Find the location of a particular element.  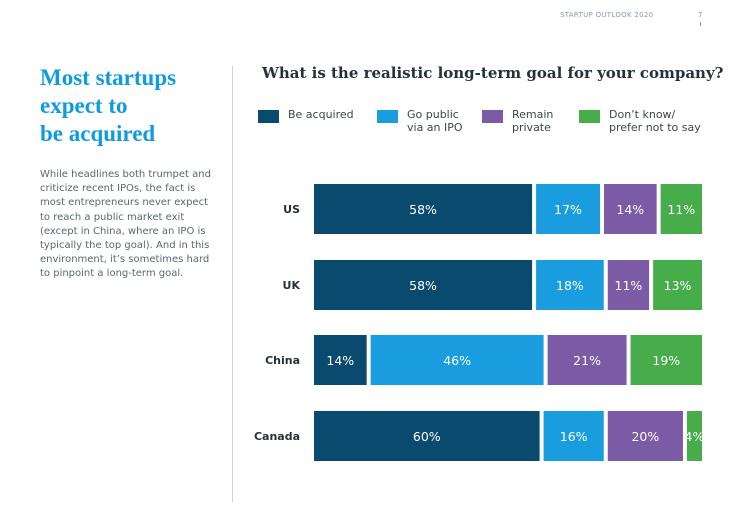

bar-value-label: 60% is located at coordinates (427, 436).